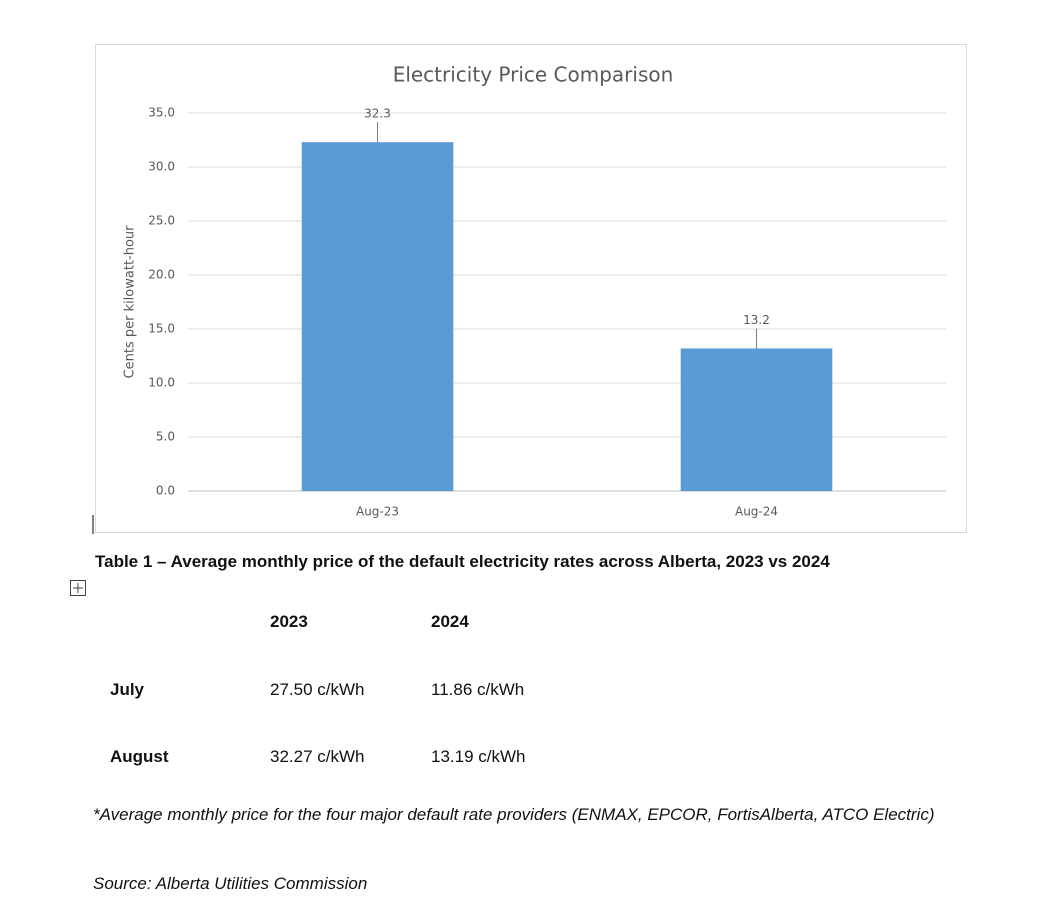 This screenshot has height=906, width=1044. What do you see at coordinates (161, 221) in the screenshot?
I see `y-tick-label: 25.0` at bounding box center [161, 221].